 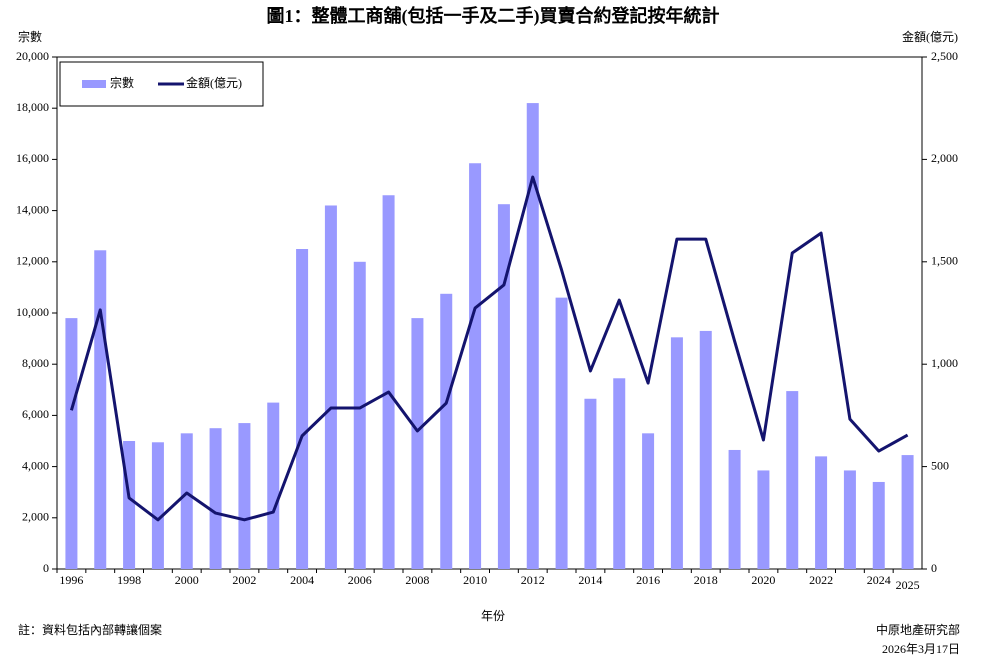 I want to click on x-tick-label: 2024, so click(x=879, y=580).